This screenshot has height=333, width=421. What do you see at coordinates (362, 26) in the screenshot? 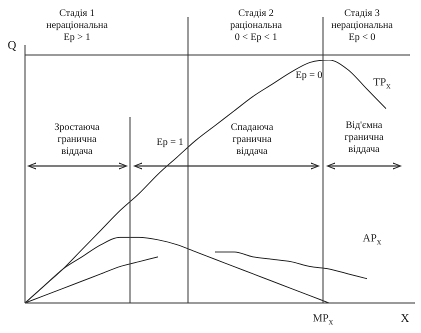
I see `text: Стадія 3 нераціональна Ep < 0` at bounding box center [362, 26].